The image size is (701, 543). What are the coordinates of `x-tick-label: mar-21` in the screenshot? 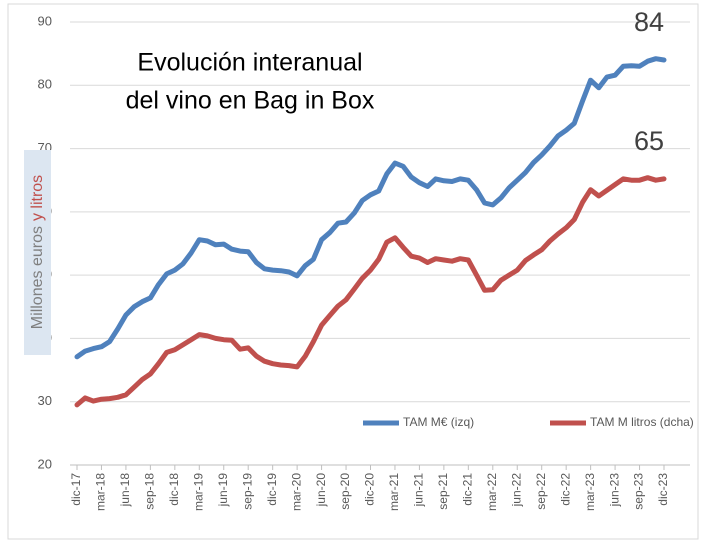 It's located at (394, 492).